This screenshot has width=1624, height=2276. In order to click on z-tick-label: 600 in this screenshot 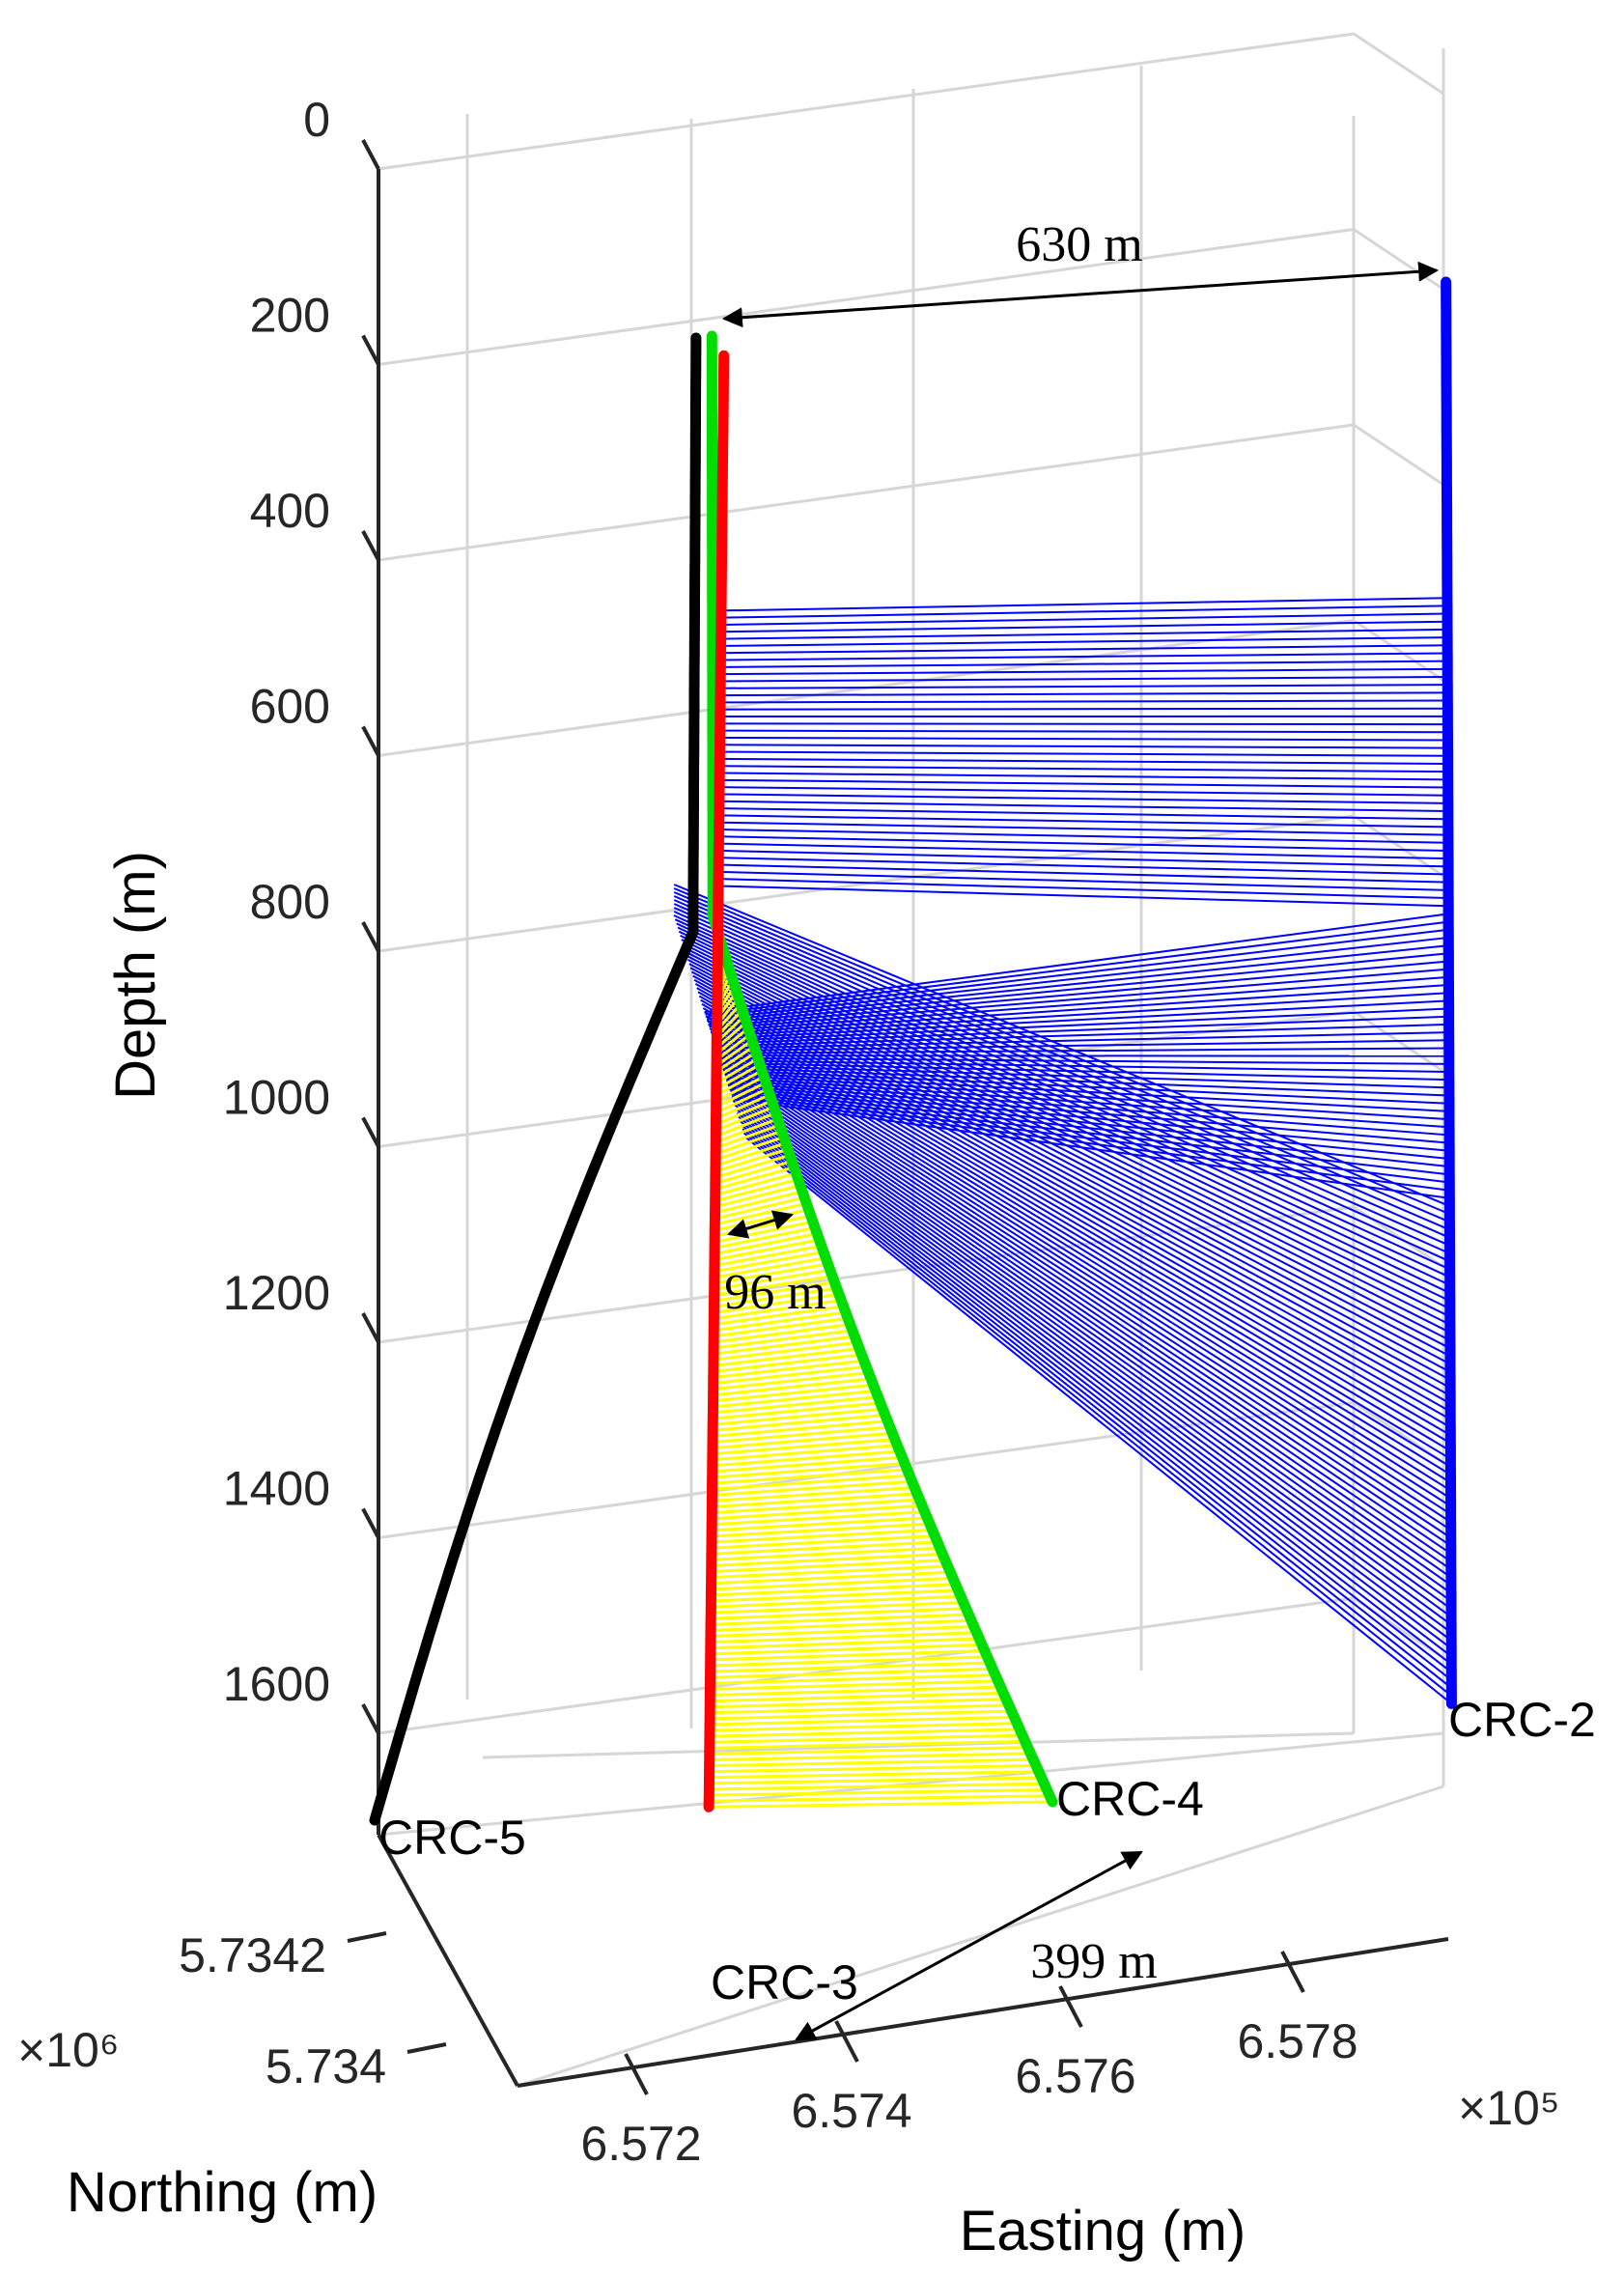, I will do `click(290, 707)`.